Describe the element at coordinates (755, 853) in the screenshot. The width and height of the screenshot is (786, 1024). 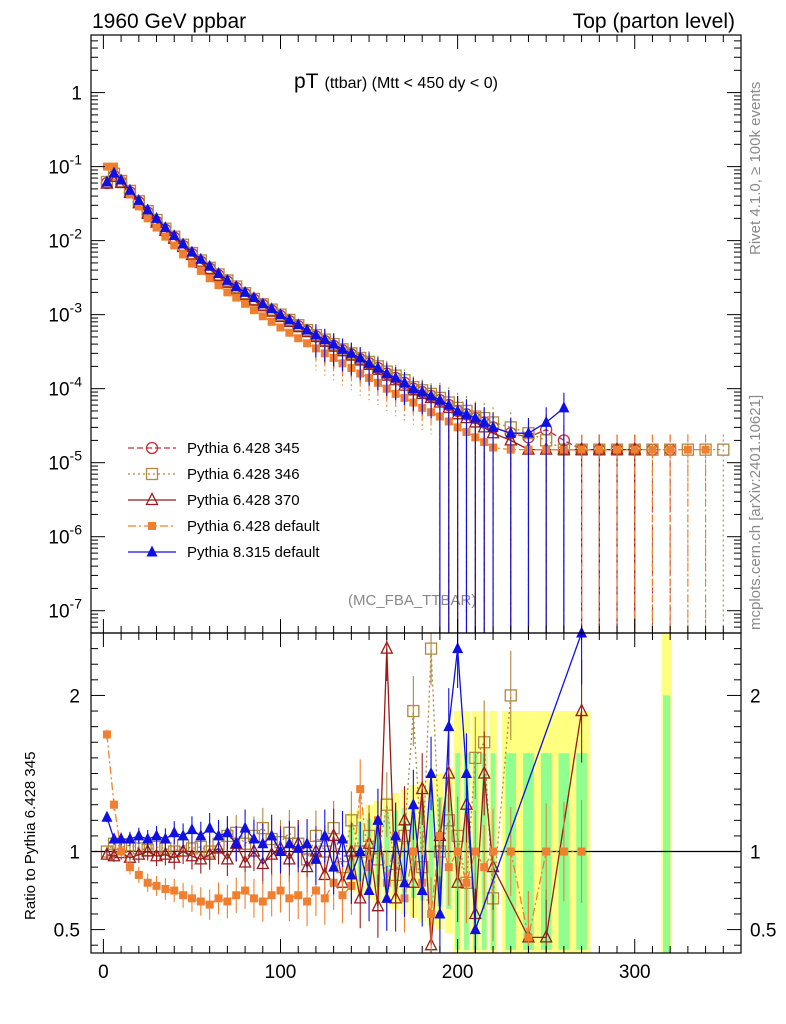
I see `ratio-y-tick-label-right: 1` at that location.